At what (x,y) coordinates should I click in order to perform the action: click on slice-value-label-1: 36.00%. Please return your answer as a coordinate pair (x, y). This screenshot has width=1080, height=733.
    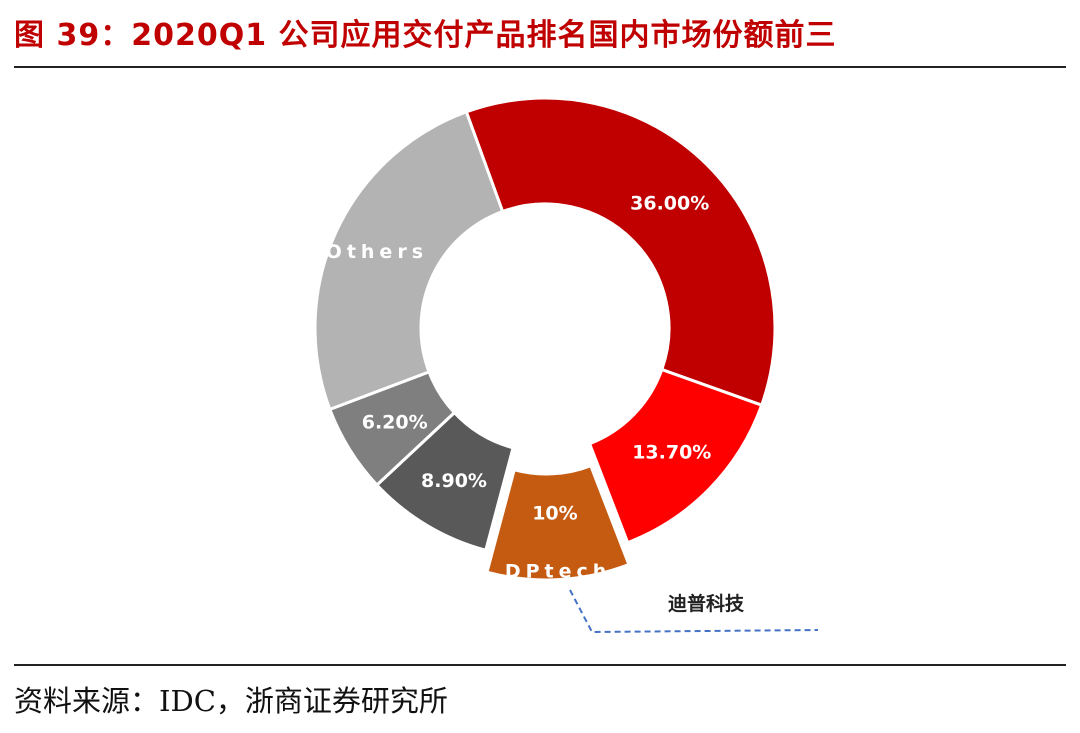
    Looking at the image, I should click on (669, 203).